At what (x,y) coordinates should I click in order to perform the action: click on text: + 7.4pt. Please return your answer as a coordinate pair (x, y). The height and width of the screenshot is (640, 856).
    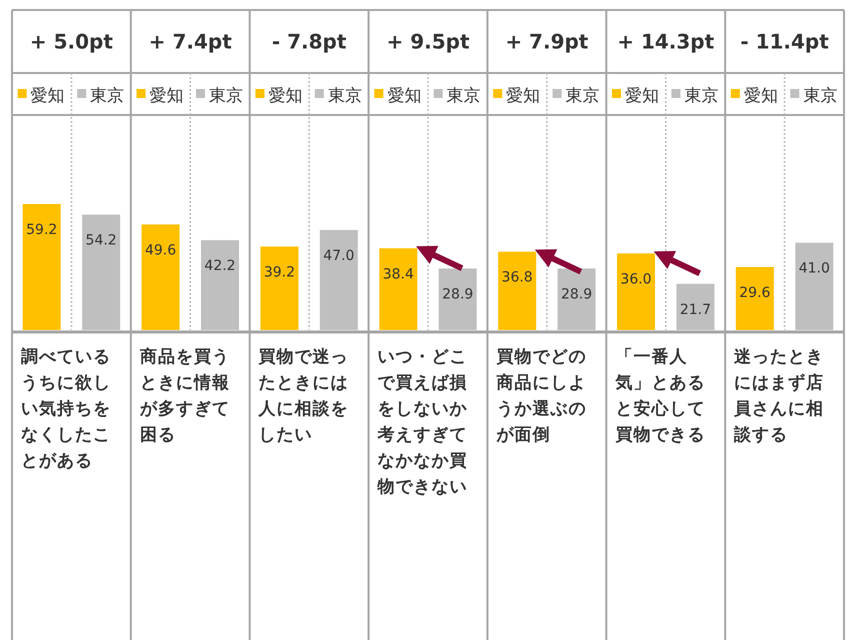
    Looking at the image, I should click on (190, 42).